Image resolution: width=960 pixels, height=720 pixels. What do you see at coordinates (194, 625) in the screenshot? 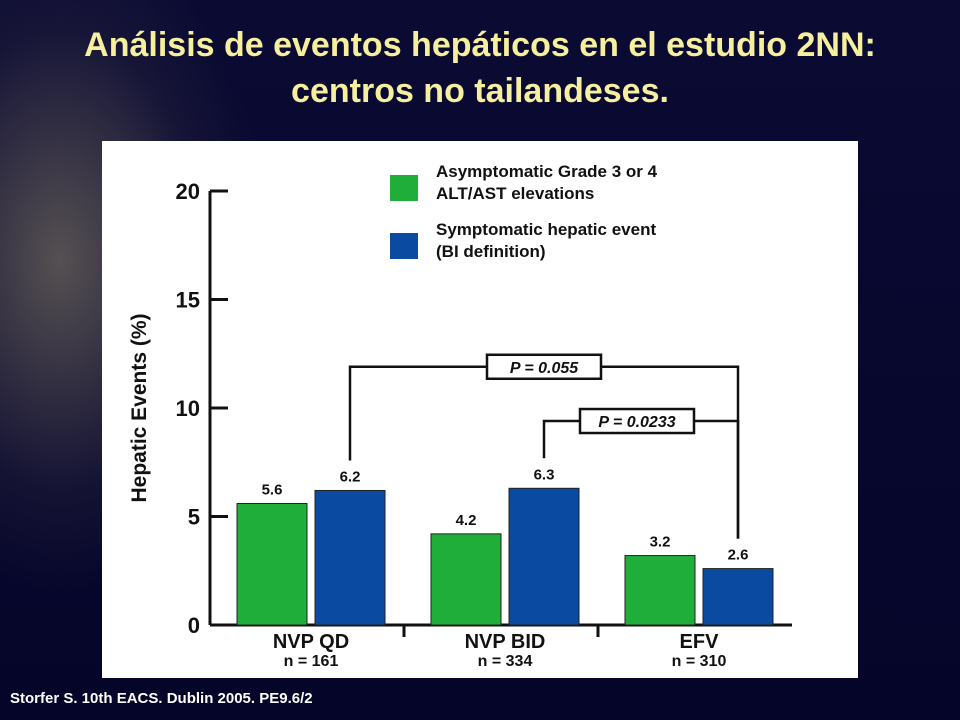
I see `y-tick-label: 0` at bounding box center [194, 625].